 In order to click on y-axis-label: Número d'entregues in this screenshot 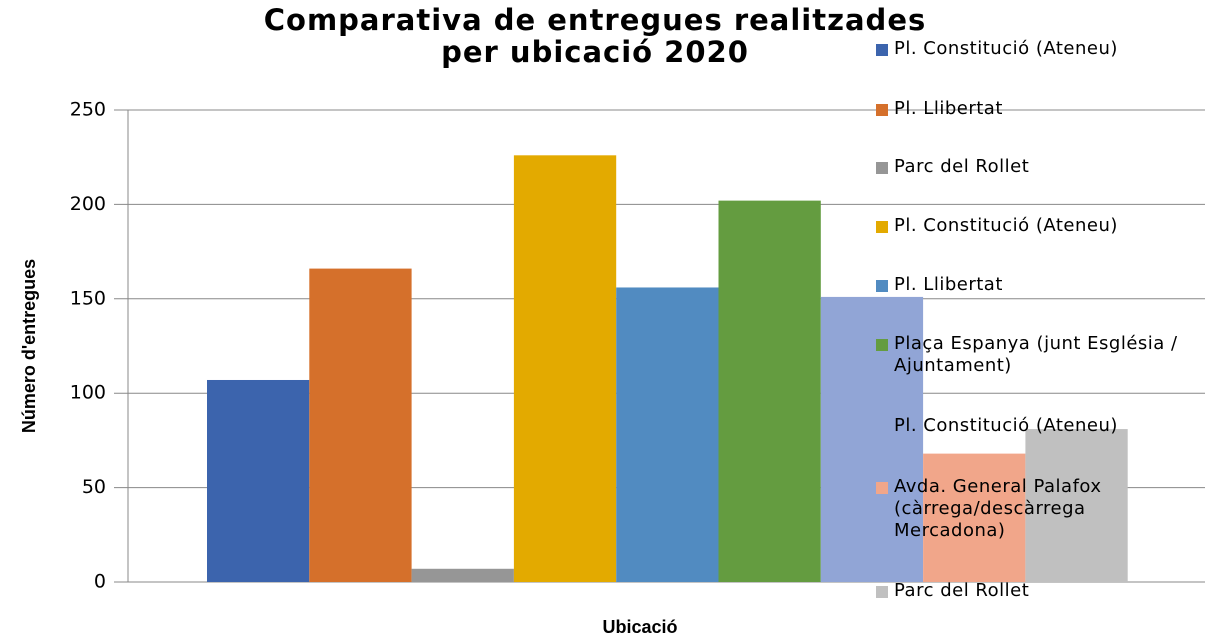, I will do `click(29, 346)`.